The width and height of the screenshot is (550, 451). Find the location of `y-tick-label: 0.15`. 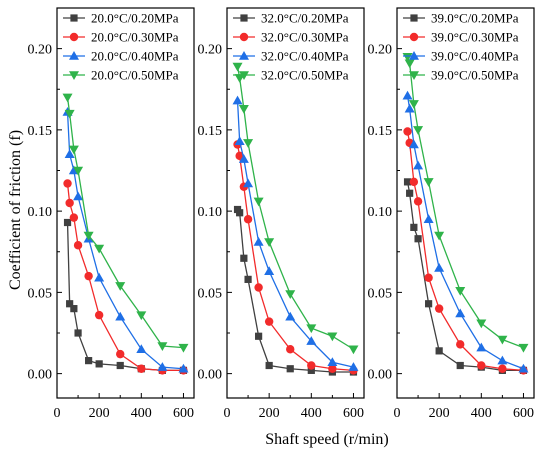

y-tick-label: 0.15 is located at coordinates (380, 131).